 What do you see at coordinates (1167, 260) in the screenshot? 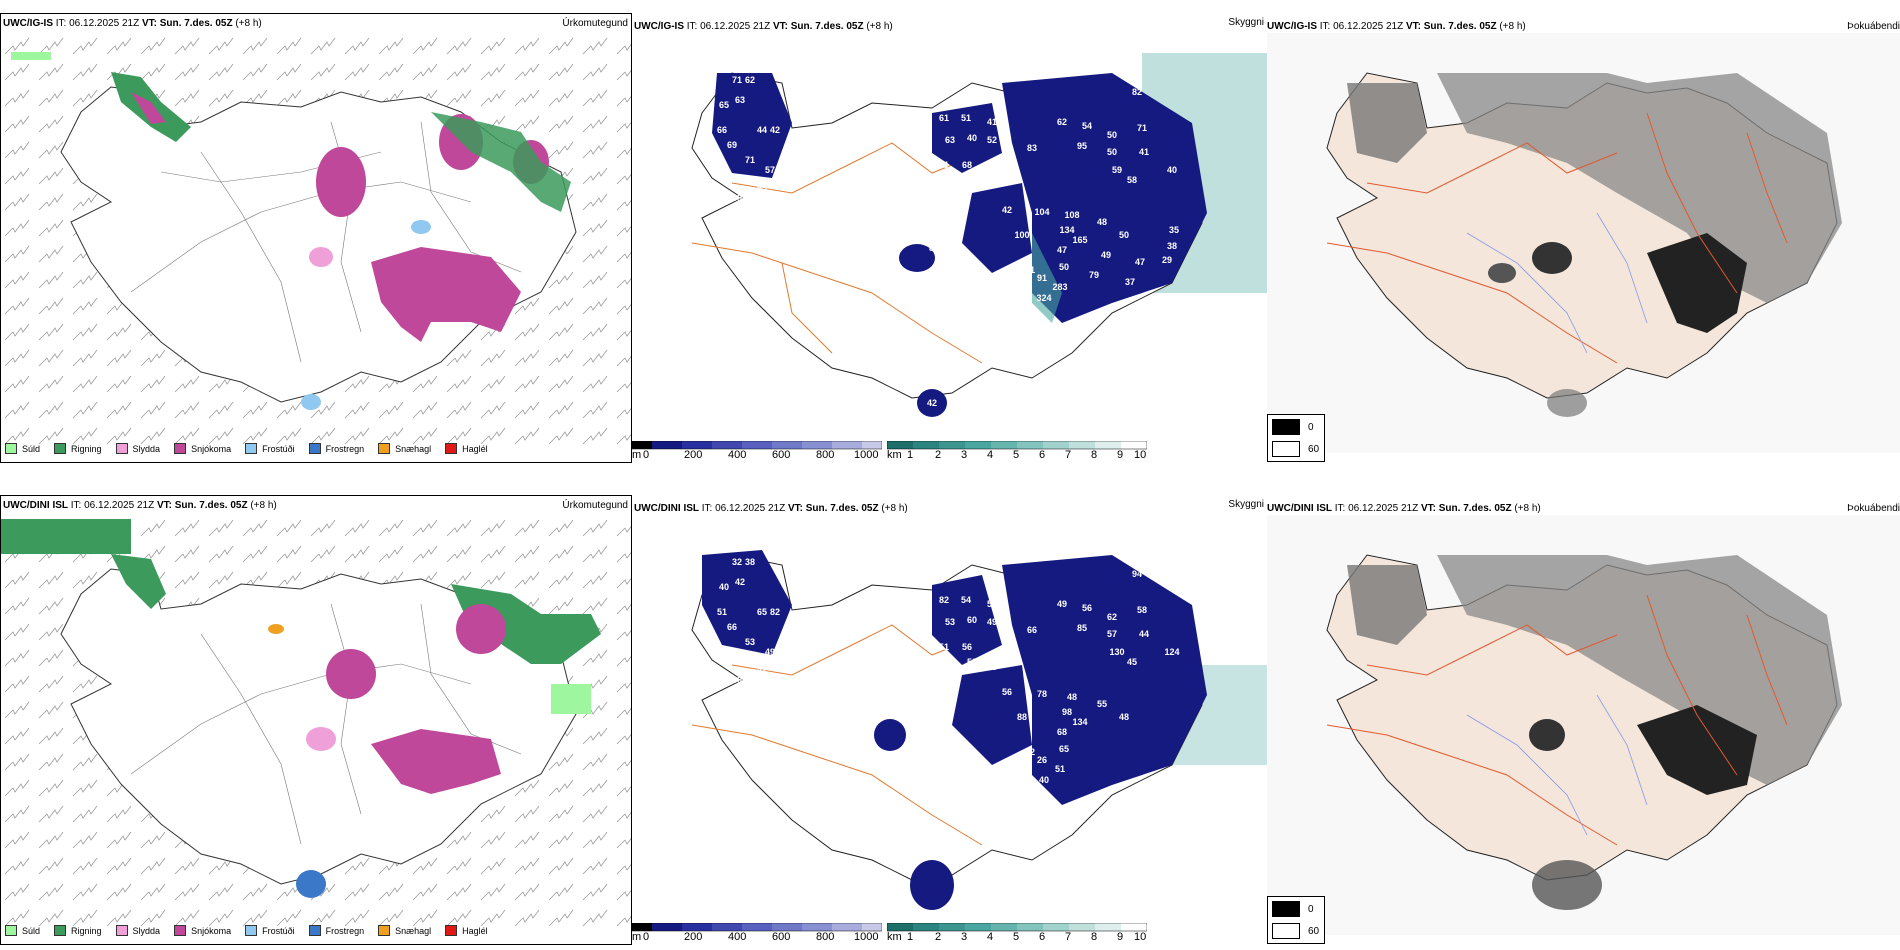
I see `cloud-base-value: 29` at bounding box center [1167, 260].